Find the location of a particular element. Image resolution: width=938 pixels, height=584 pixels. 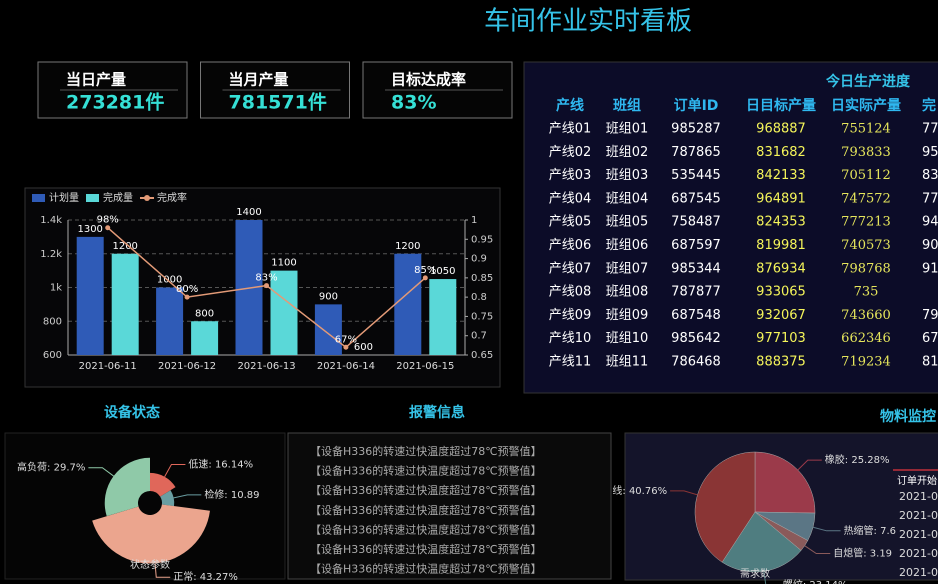

kpi-value: 83% is located at coordinates (413, 103).